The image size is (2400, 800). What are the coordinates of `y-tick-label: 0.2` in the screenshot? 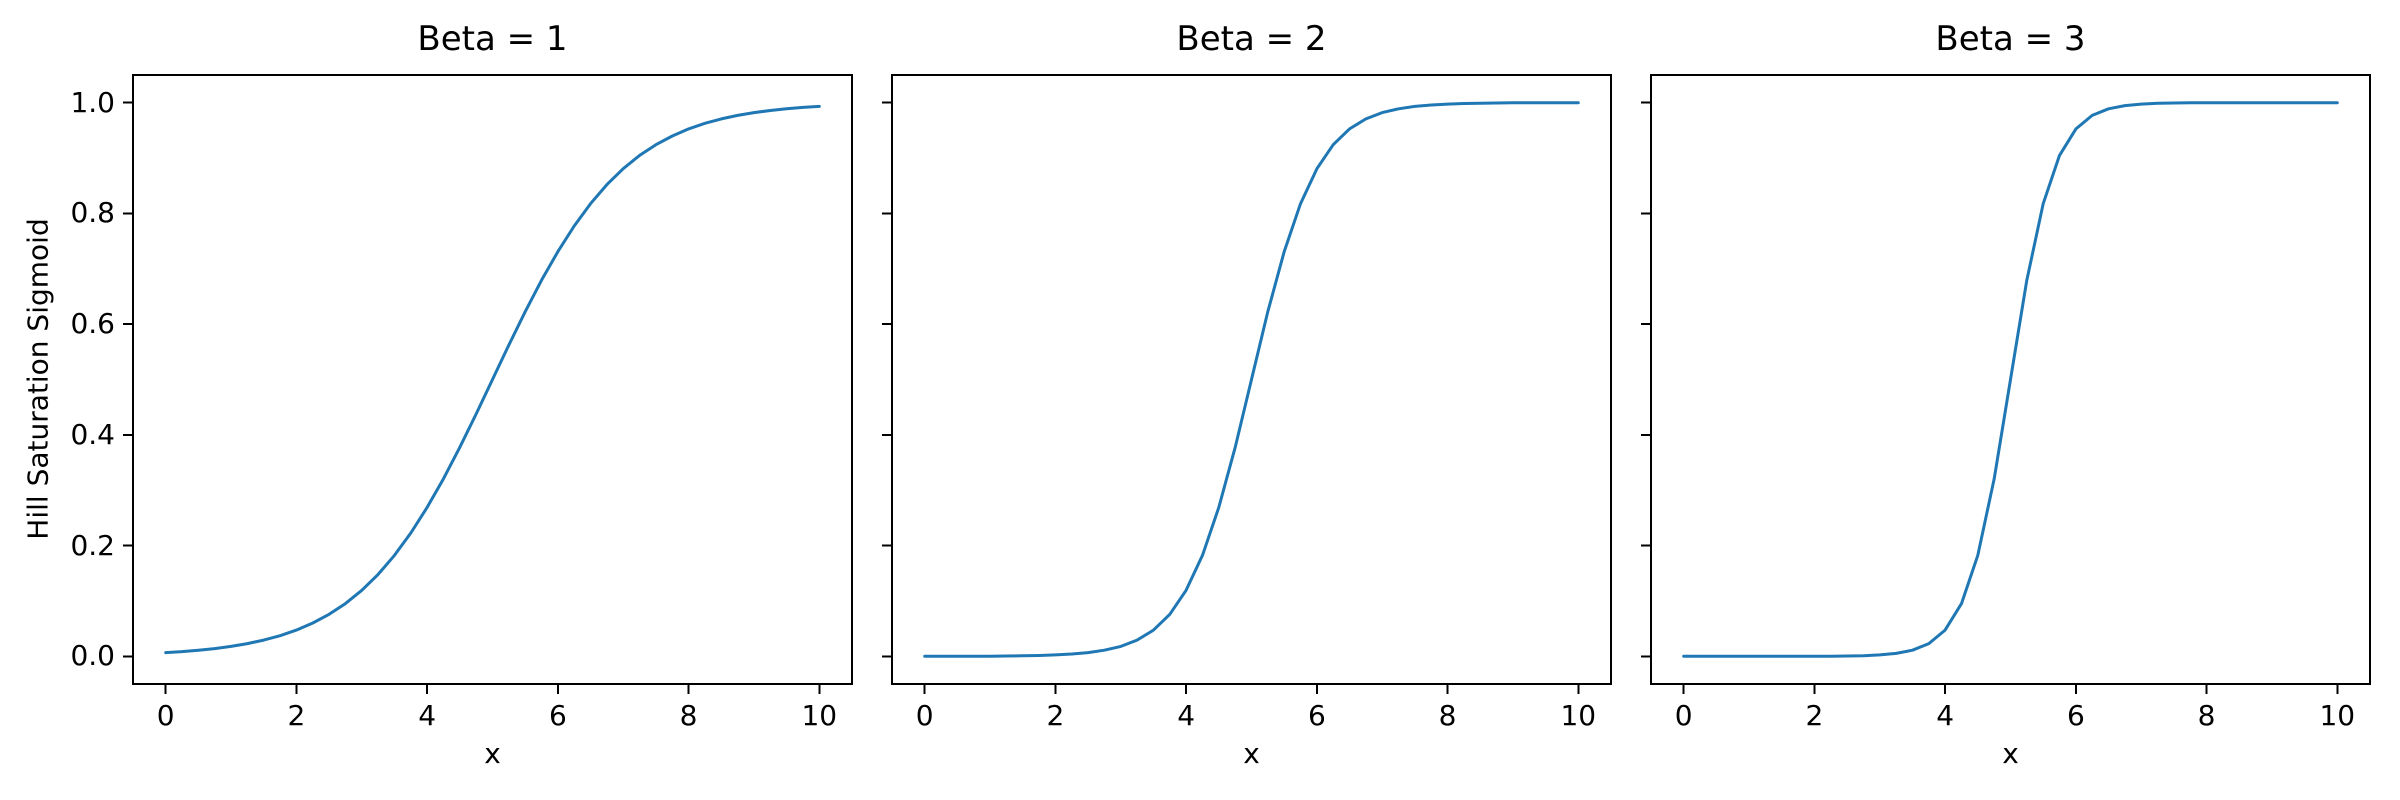 It's located at (92, 545).